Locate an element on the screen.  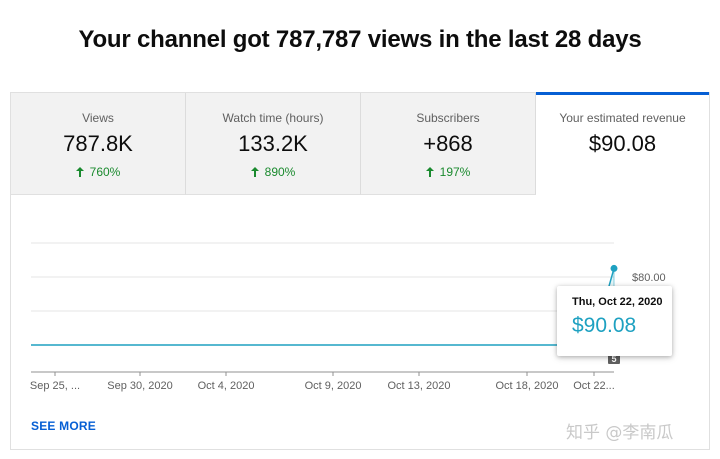
tab-change: 760% is located at coordinates (98, 172).